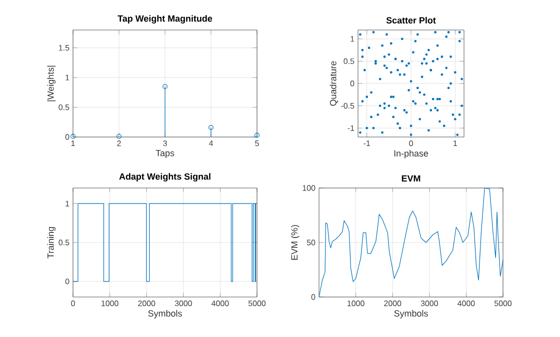 This screenshot has height=337, width=560. What do you see at coordinates (164, 177) in the screenshot?
I see `chart-title: Adapt Weights Signal` at bounding box center [164, 177].